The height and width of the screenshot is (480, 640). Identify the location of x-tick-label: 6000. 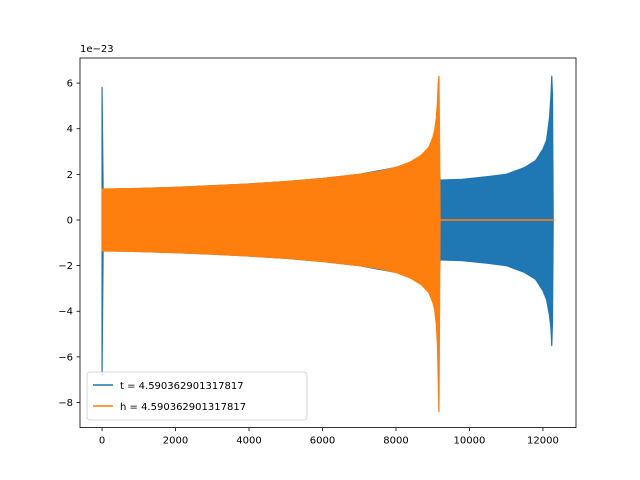
(322, 441).